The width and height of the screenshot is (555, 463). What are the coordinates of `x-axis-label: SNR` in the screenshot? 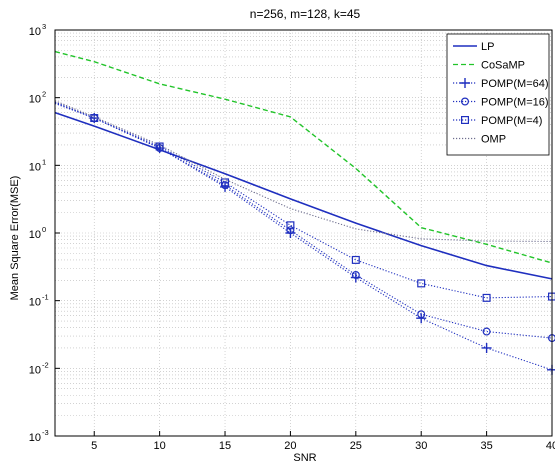 It's located at (304, 457).